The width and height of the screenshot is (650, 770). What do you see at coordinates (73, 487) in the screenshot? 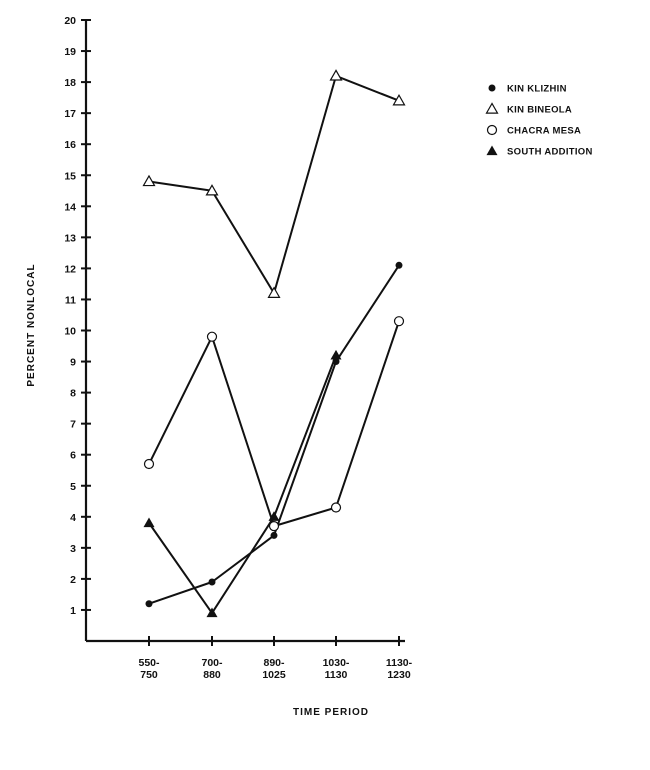
I see `y-tick-label: 5` at bounding box center [73, 487].